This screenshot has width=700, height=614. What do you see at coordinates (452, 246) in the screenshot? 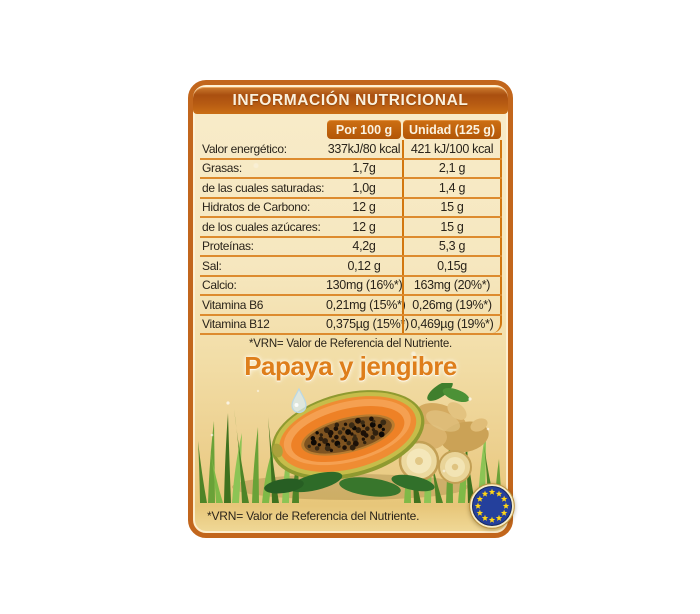
I see `row-value-unit: 5,3 g` at bounding box center [452, 246].